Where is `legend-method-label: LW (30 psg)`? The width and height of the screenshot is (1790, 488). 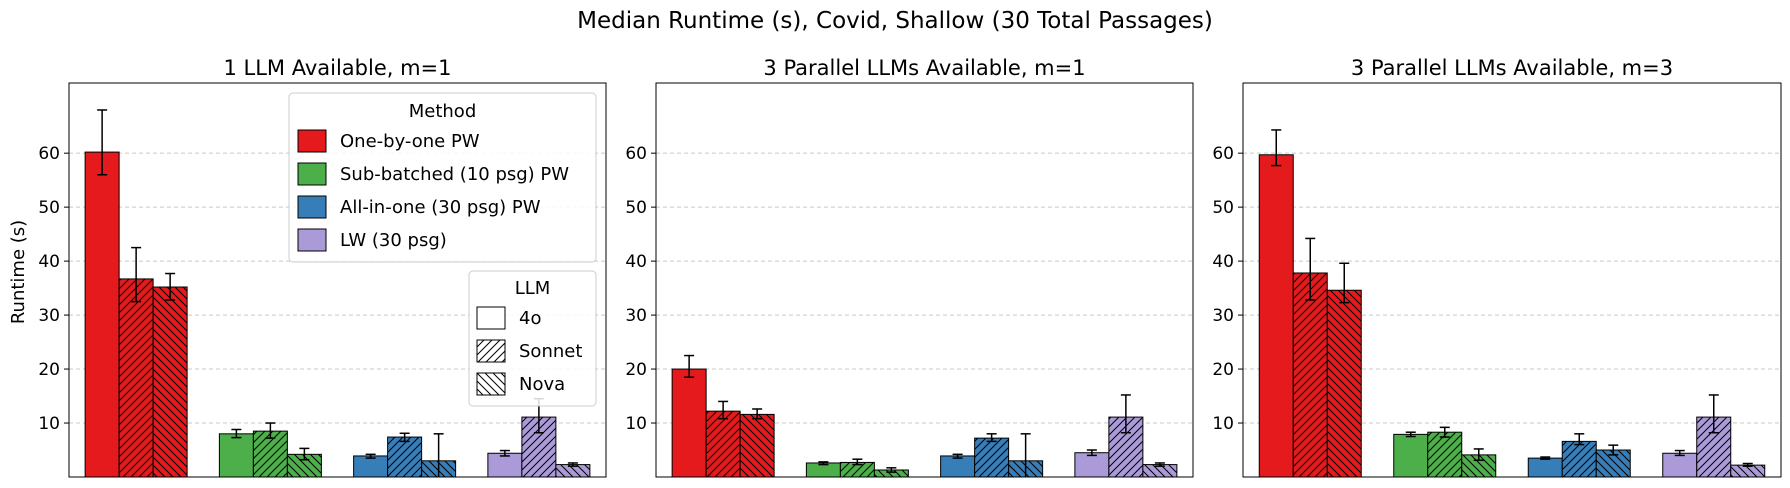
legend-method-label: LW (30 psg) is located at coordinates (393, 240).